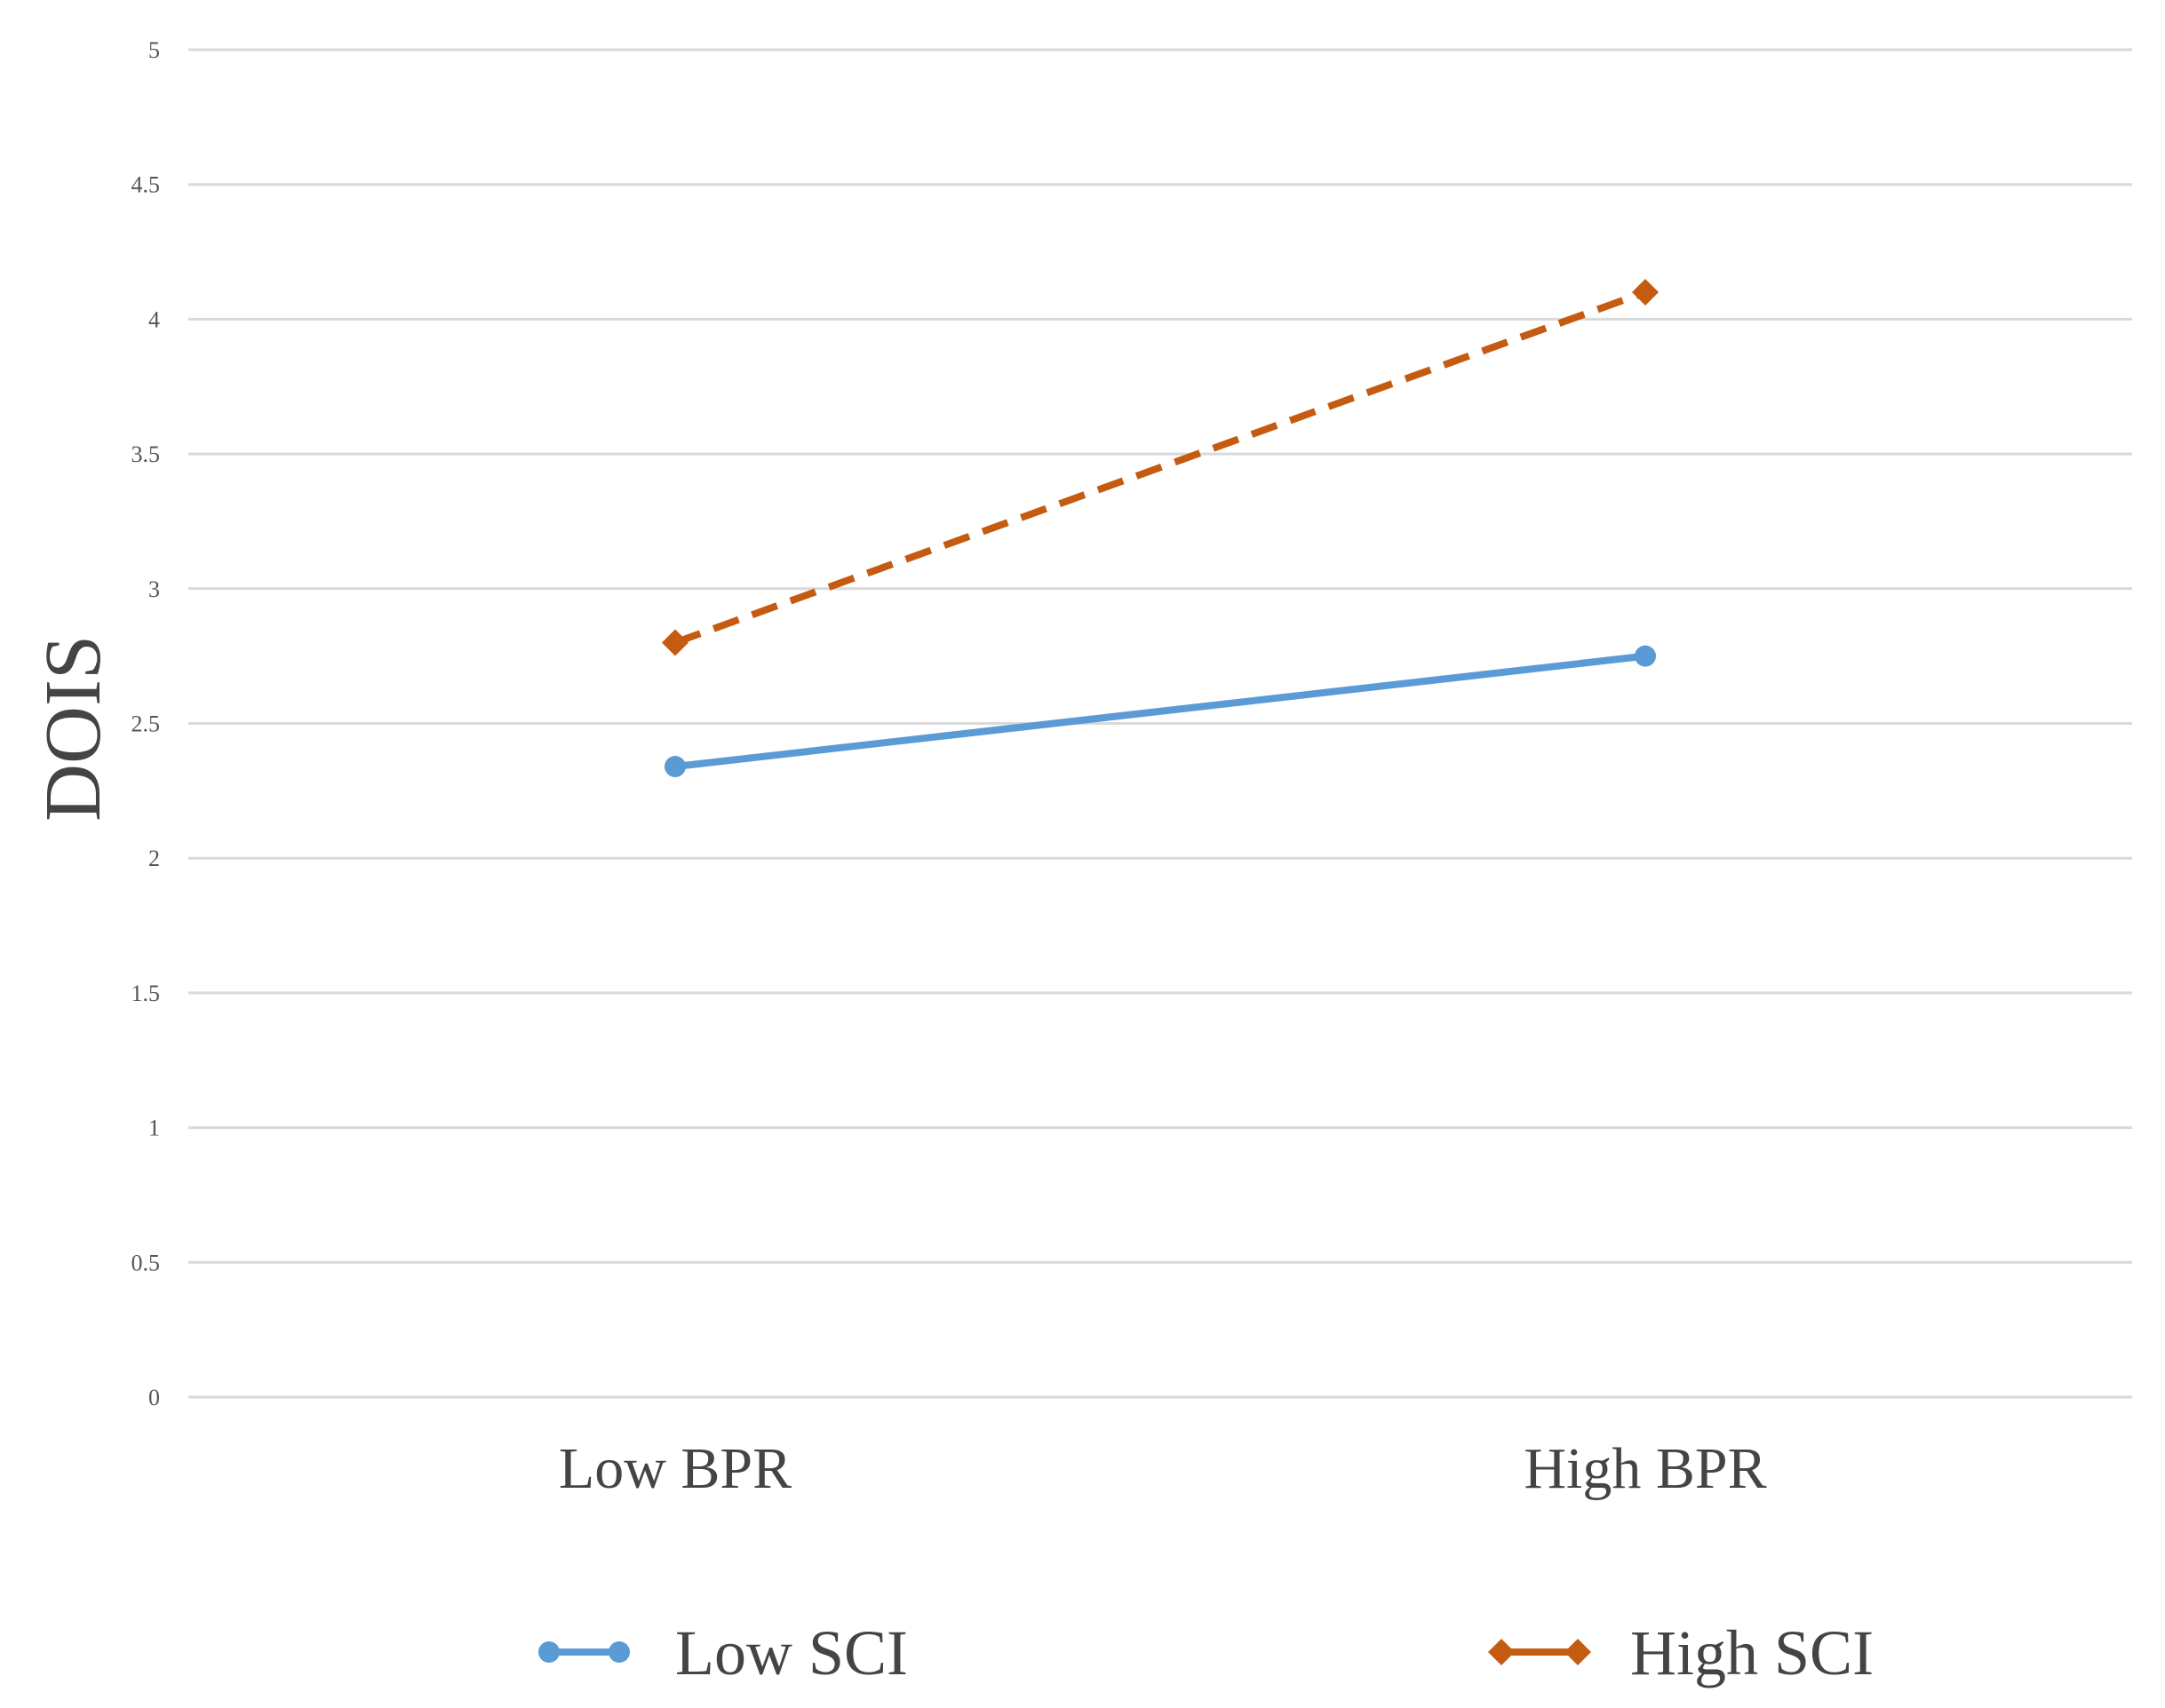 The image size is (2165, 1708). What do you see at coordinates (1163, 1469) in the screenshot?
I see `x-axis-category-labels: Low BPR High BPR` at bounding box center [1163, 1469].